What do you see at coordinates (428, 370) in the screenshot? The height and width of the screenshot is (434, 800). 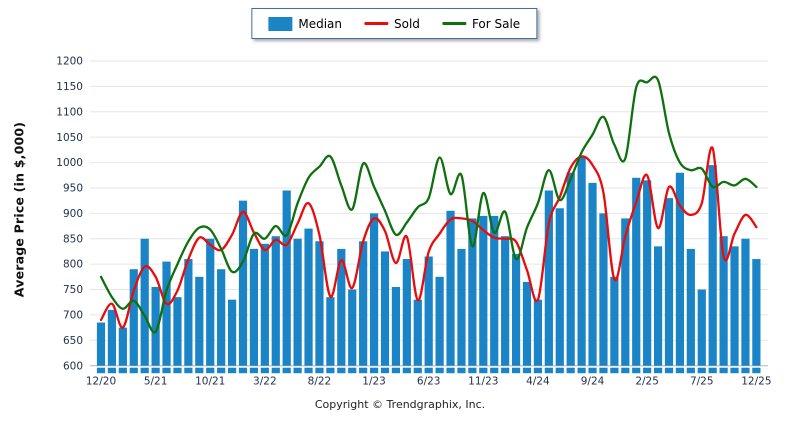 I see `x-tick-marks` at bounding box center [428, 370].